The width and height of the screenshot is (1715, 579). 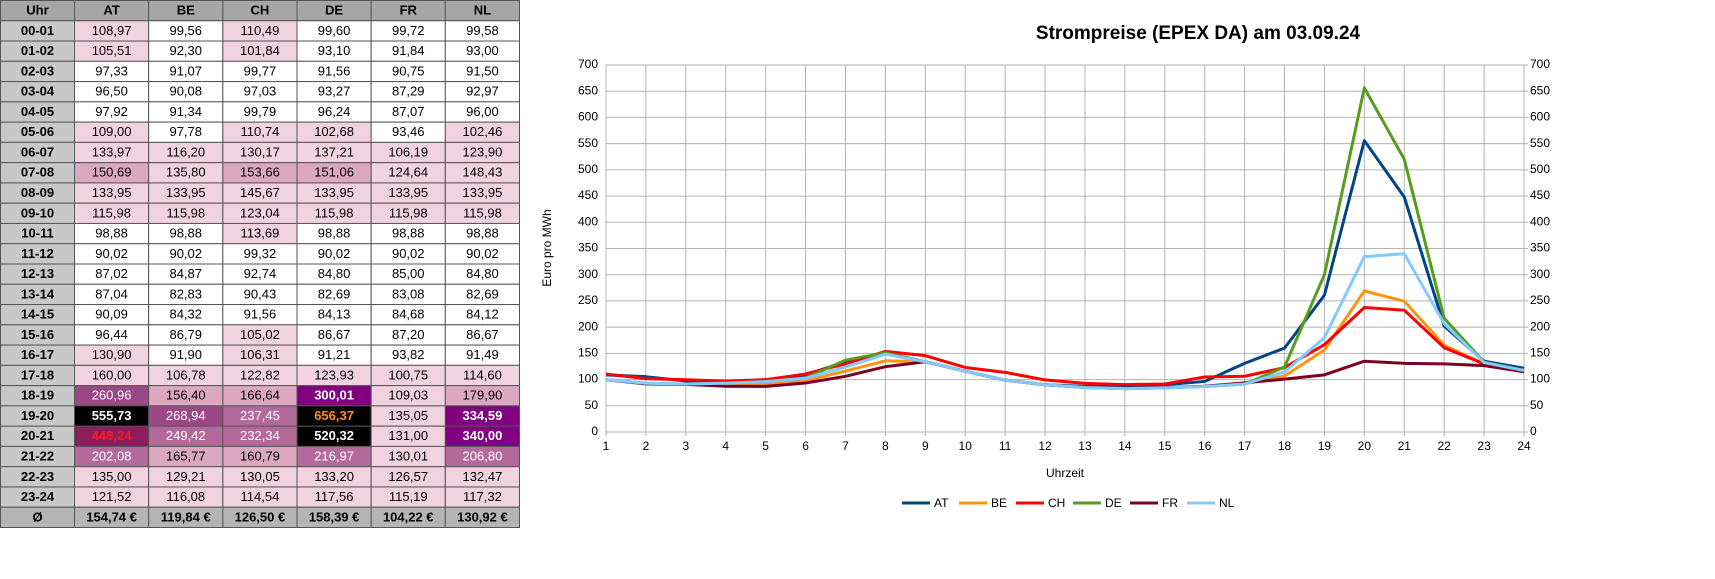 What do you see at coordinates (111, 111) in the screenshot?
I see `cell-text: 97,92` at bounding box center [111, 111].